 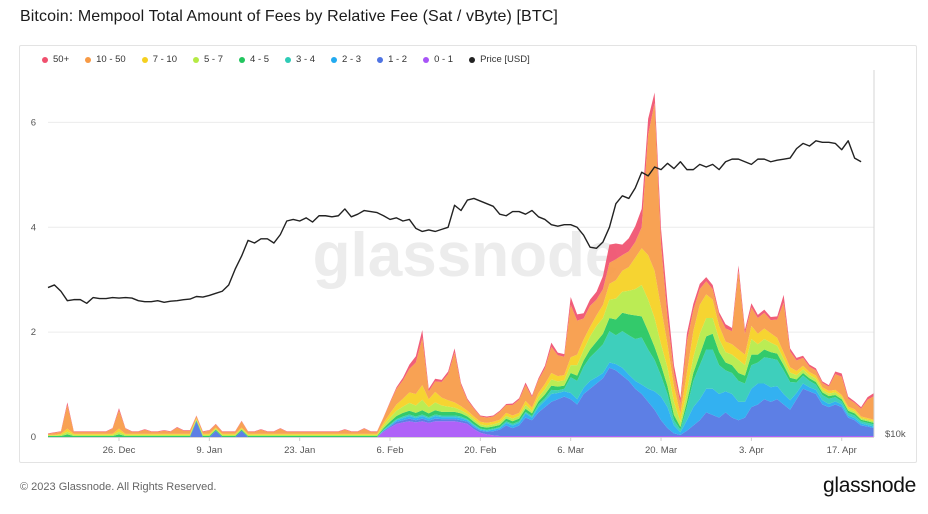 I want to click on legend-item: 3 - 4, so click(x=300, y=59).